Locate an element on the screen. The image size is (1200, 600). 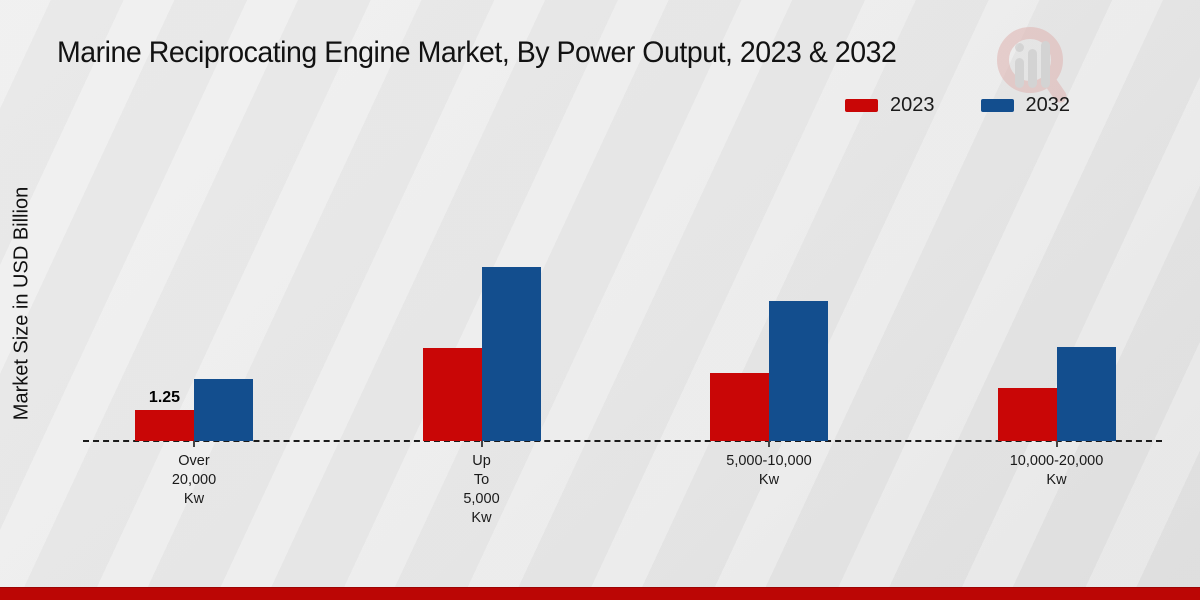
legend-item-2023: 2023 is located at coordinates (890, 105).